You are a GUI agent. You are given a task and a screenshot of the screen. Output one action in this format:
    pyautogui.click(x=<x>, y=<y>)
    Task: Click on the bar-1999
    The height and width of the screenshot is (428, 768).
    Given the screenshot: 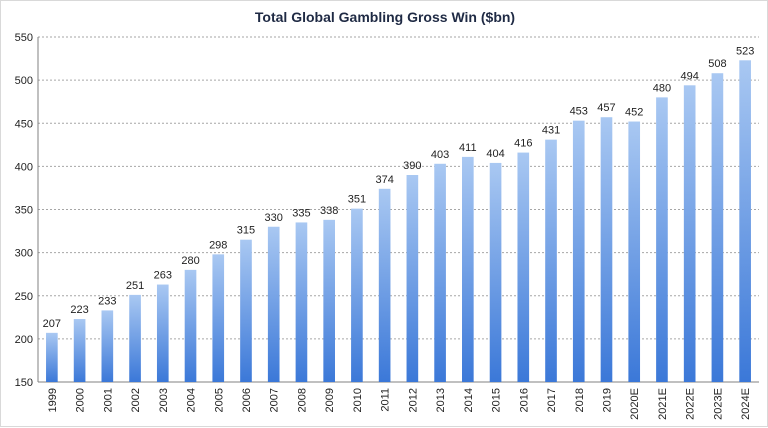 What is the action you would take?
    pyautogui.click(x=52, y=357)
    